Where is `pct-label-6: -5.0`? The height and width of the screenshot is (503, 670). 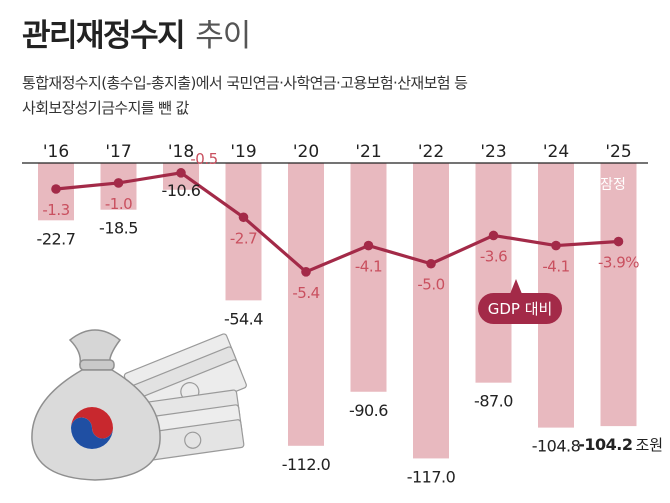
pct-label-6: -5.0 is located at coordinates (430, 285).